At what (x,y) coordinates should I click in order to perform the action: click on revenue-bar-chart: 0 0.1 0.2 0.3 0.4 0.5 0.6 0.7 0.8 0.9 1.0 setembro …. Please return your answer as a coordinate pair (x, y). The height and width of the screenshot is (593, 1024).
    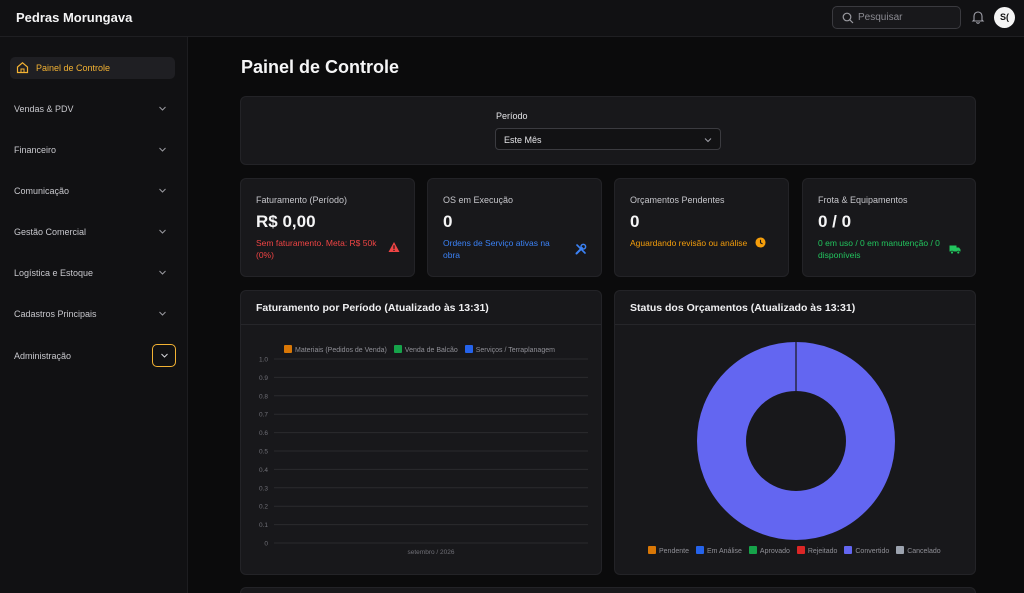
    Looking at the image, I should click on (423, 456).